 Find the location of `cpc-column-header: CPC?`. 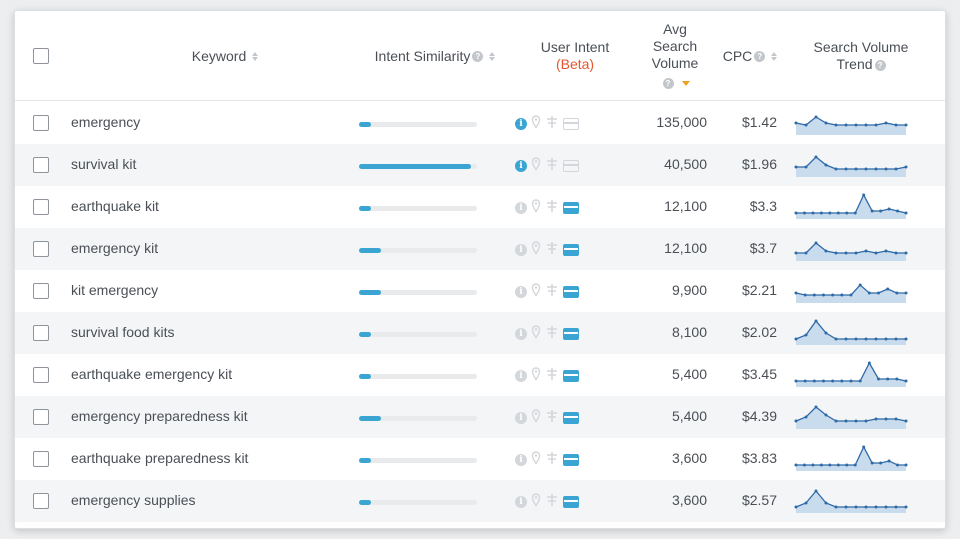

cpc-column-header: CPC? is located at coordinates (750, 56).